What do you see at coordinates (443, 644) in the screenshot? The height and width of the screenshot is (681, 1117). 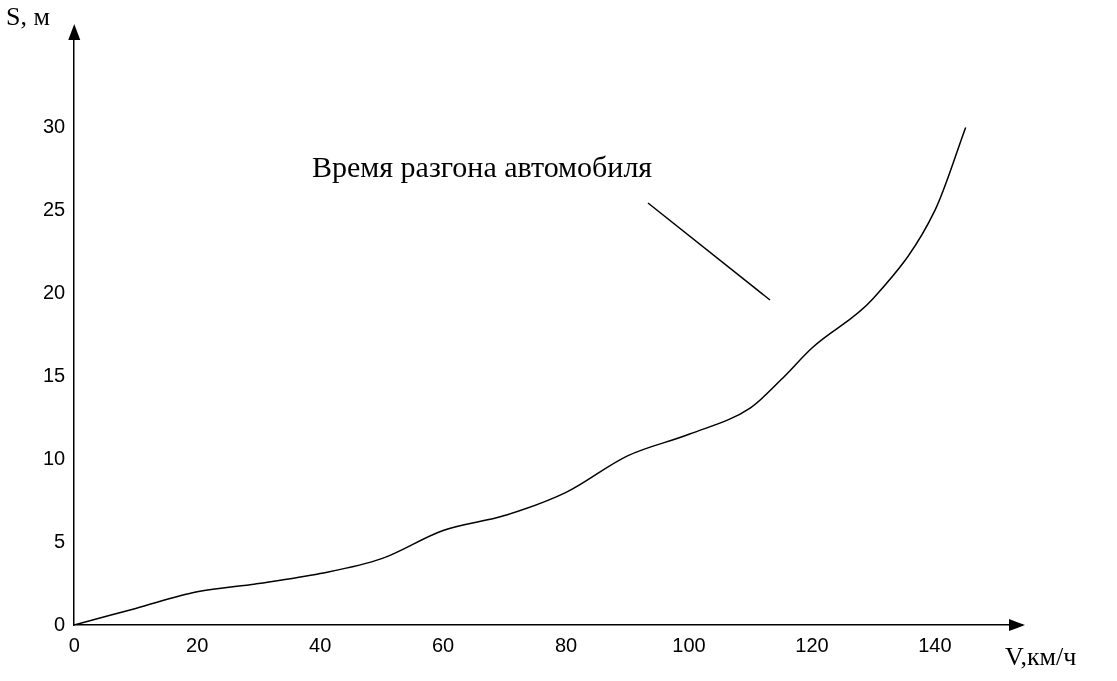 I see `x-tick-label: 60` at bounding box center [443, 644].